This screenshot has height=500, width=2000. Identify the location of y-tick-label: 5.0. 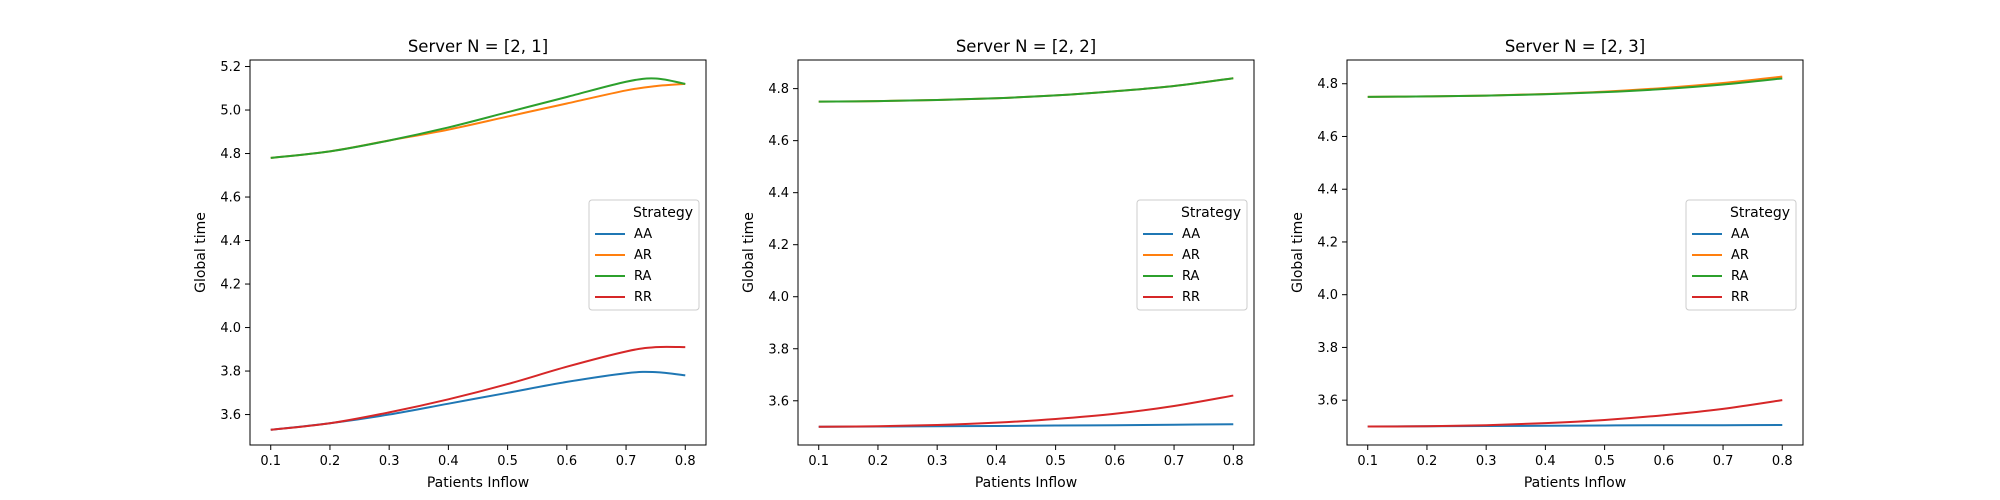
(230, 111).